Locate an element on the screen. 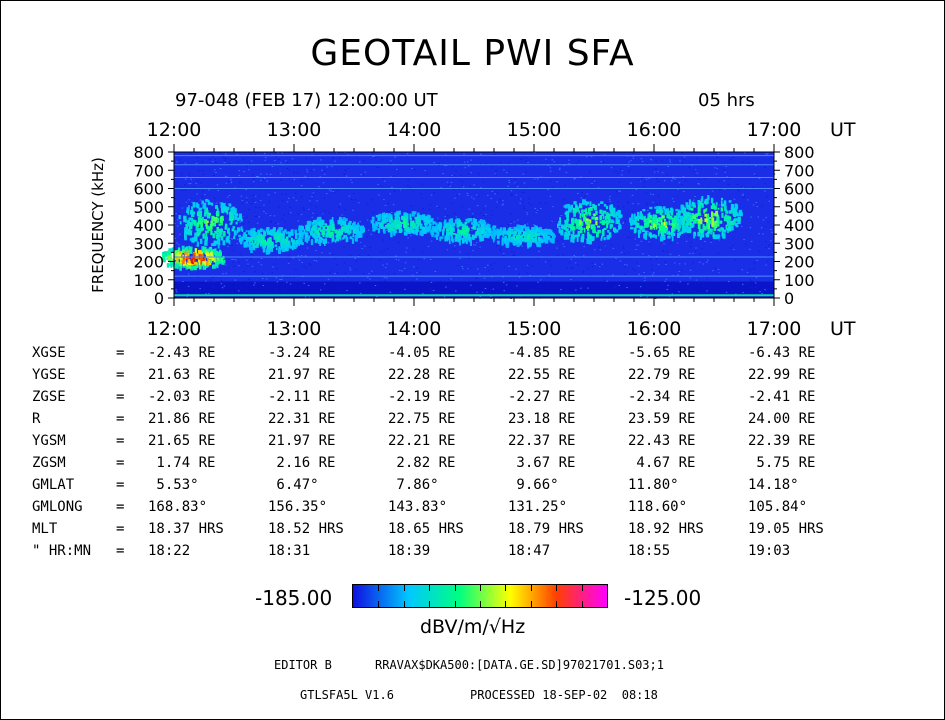 Image resolution: width=945 pixels, height=720 pixels. param-value: 14.18° is located at coordinates (773, 485).